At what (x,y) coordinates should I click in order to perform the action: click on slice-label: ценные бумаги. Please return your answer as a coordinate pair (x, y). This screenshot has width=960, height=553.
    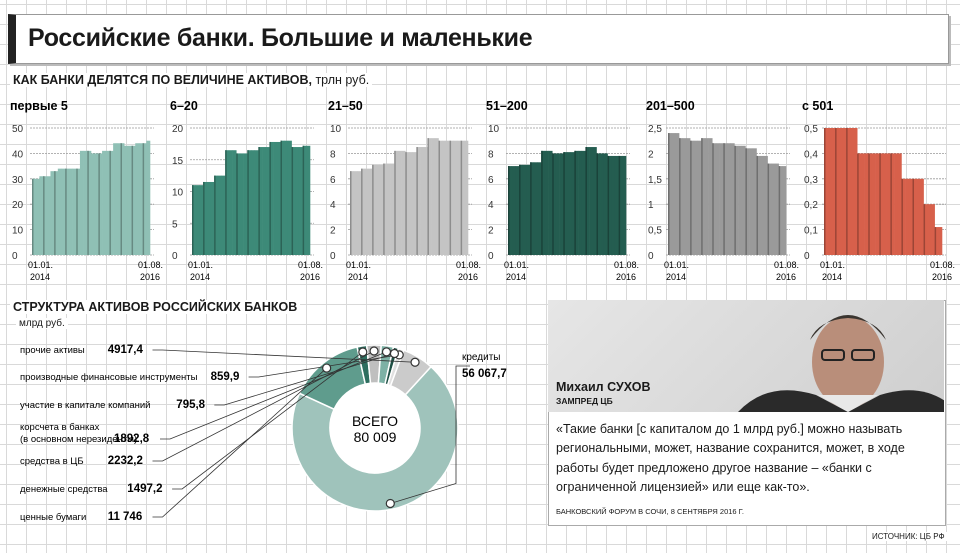
    Looking at the image, I should click on (53, 517).